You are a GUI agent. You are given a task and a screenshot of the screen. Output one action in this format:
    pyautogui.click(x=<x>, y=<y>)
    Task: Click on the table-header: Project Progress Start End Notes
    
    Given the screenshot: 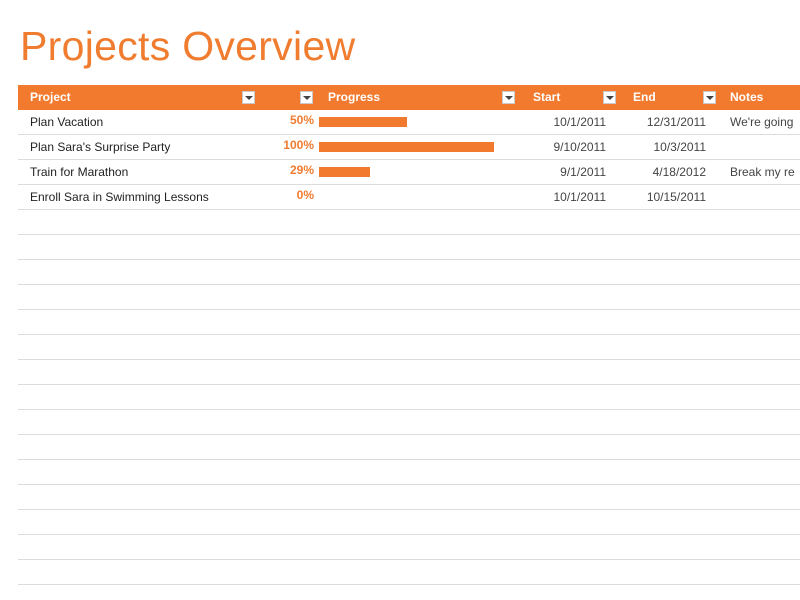 What is the action you would take?
    pyautogui.click(x=409, y=97)
    